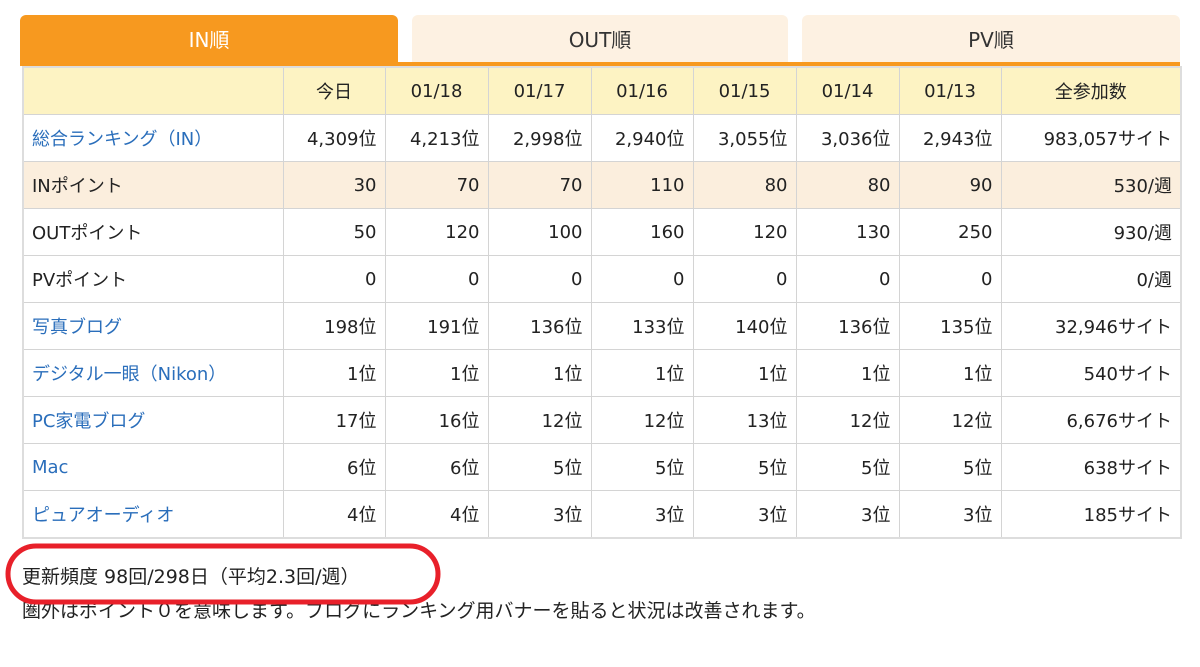 The image size is (1200, 667). Describe the element at coordinates (1091, 279) in the screenshot. I see `cell: 0/週` at that location.